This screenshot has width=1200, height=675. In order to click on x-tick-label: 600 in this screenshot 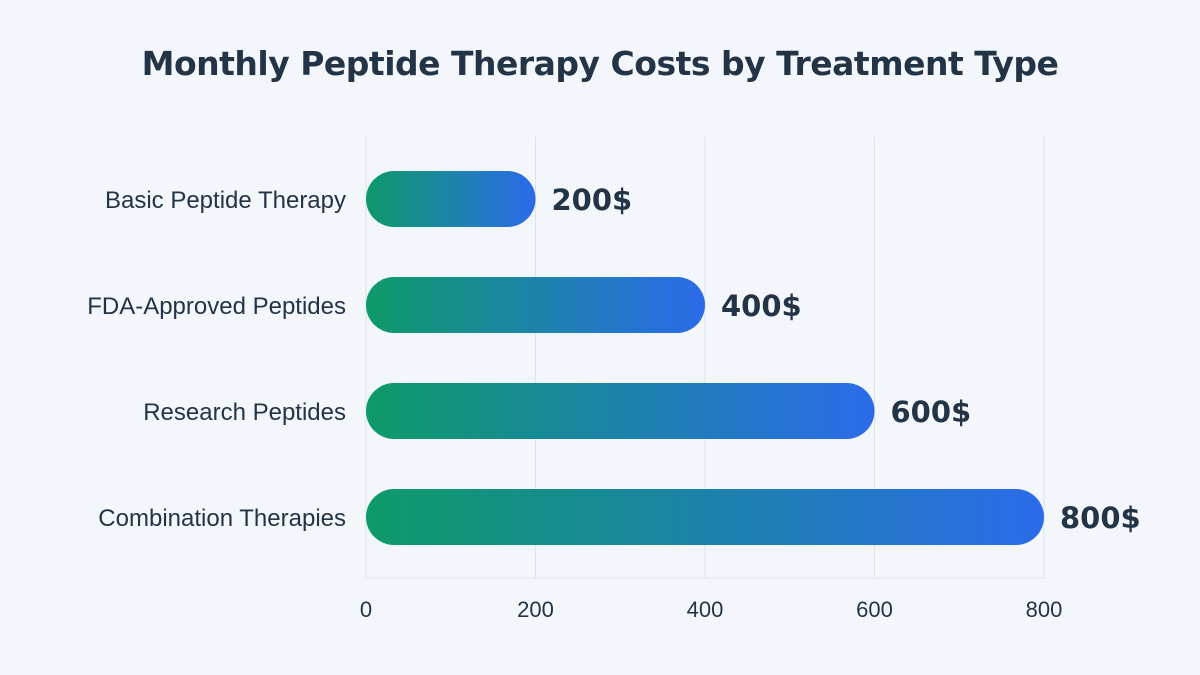, I will do `click(874, 609)`.